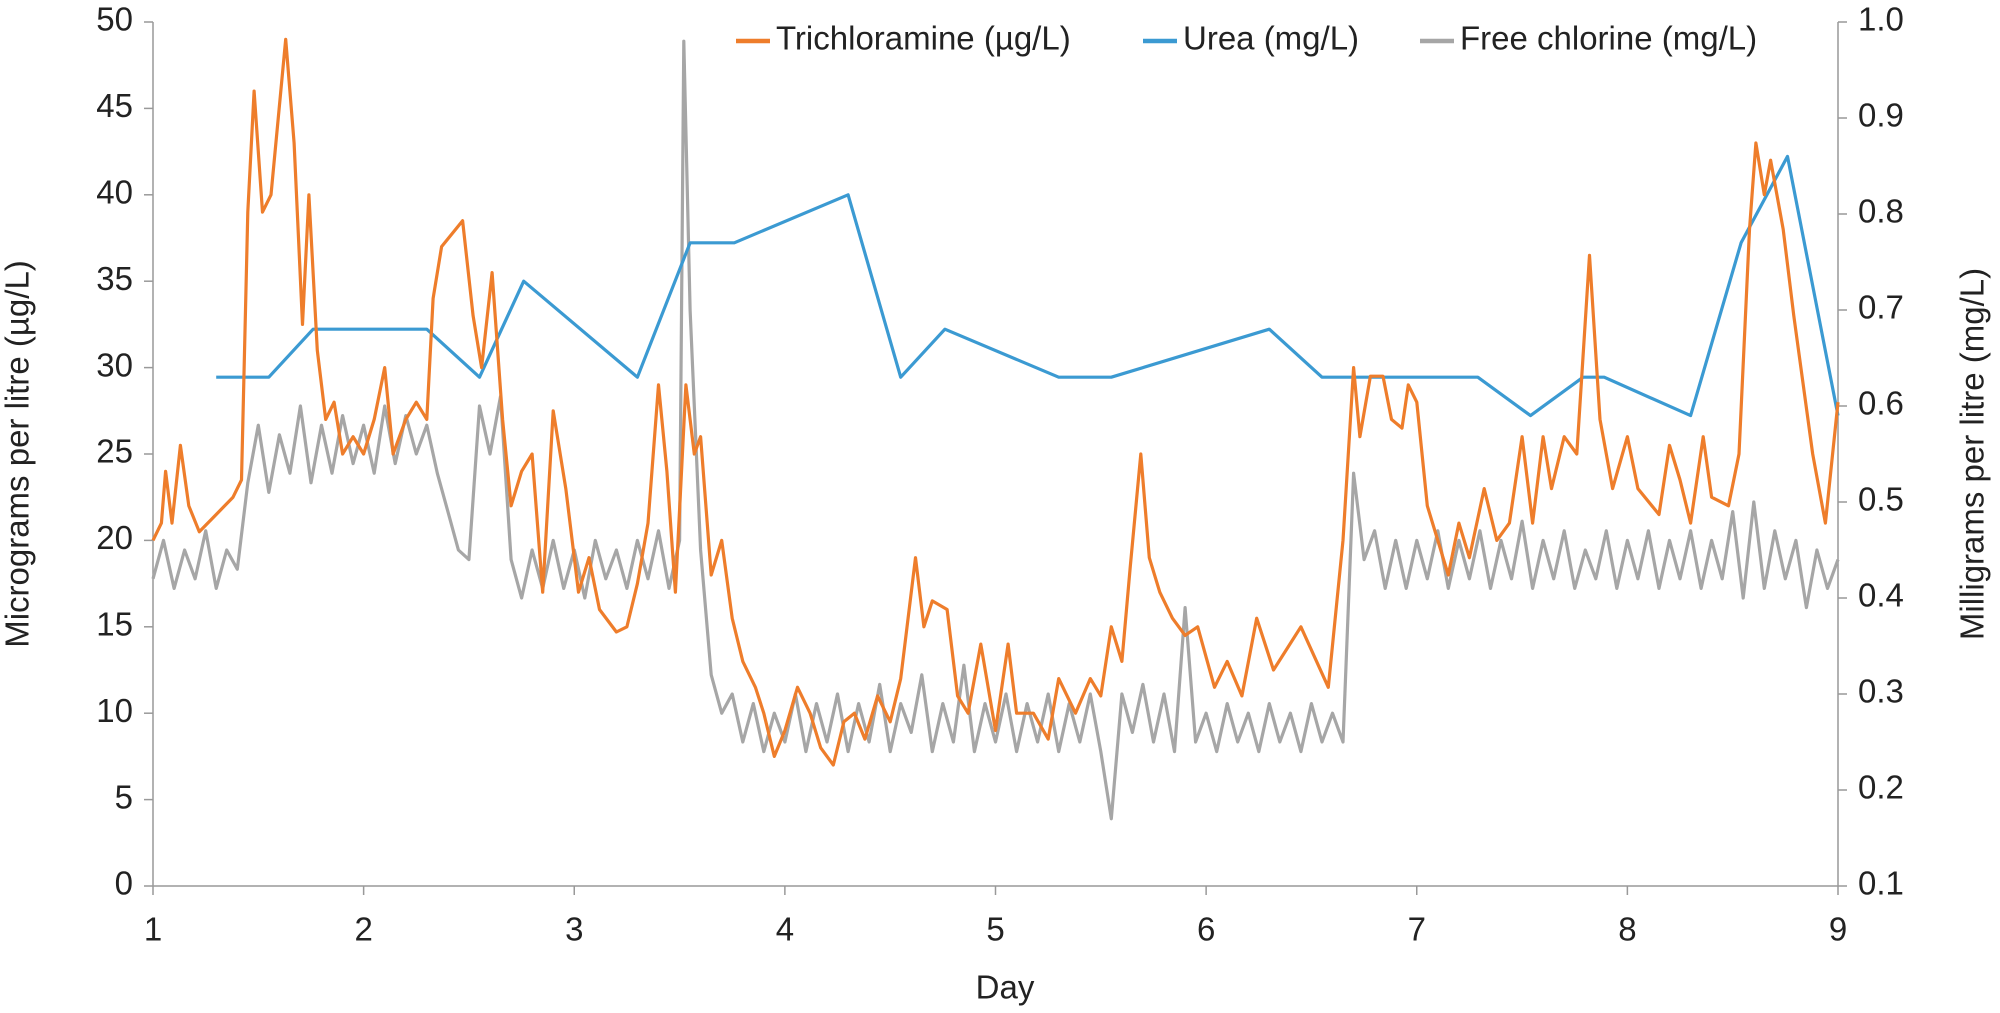  I want to click on y2-axis-title: Milligrams per litre (mg/L), so click(1972, 454).